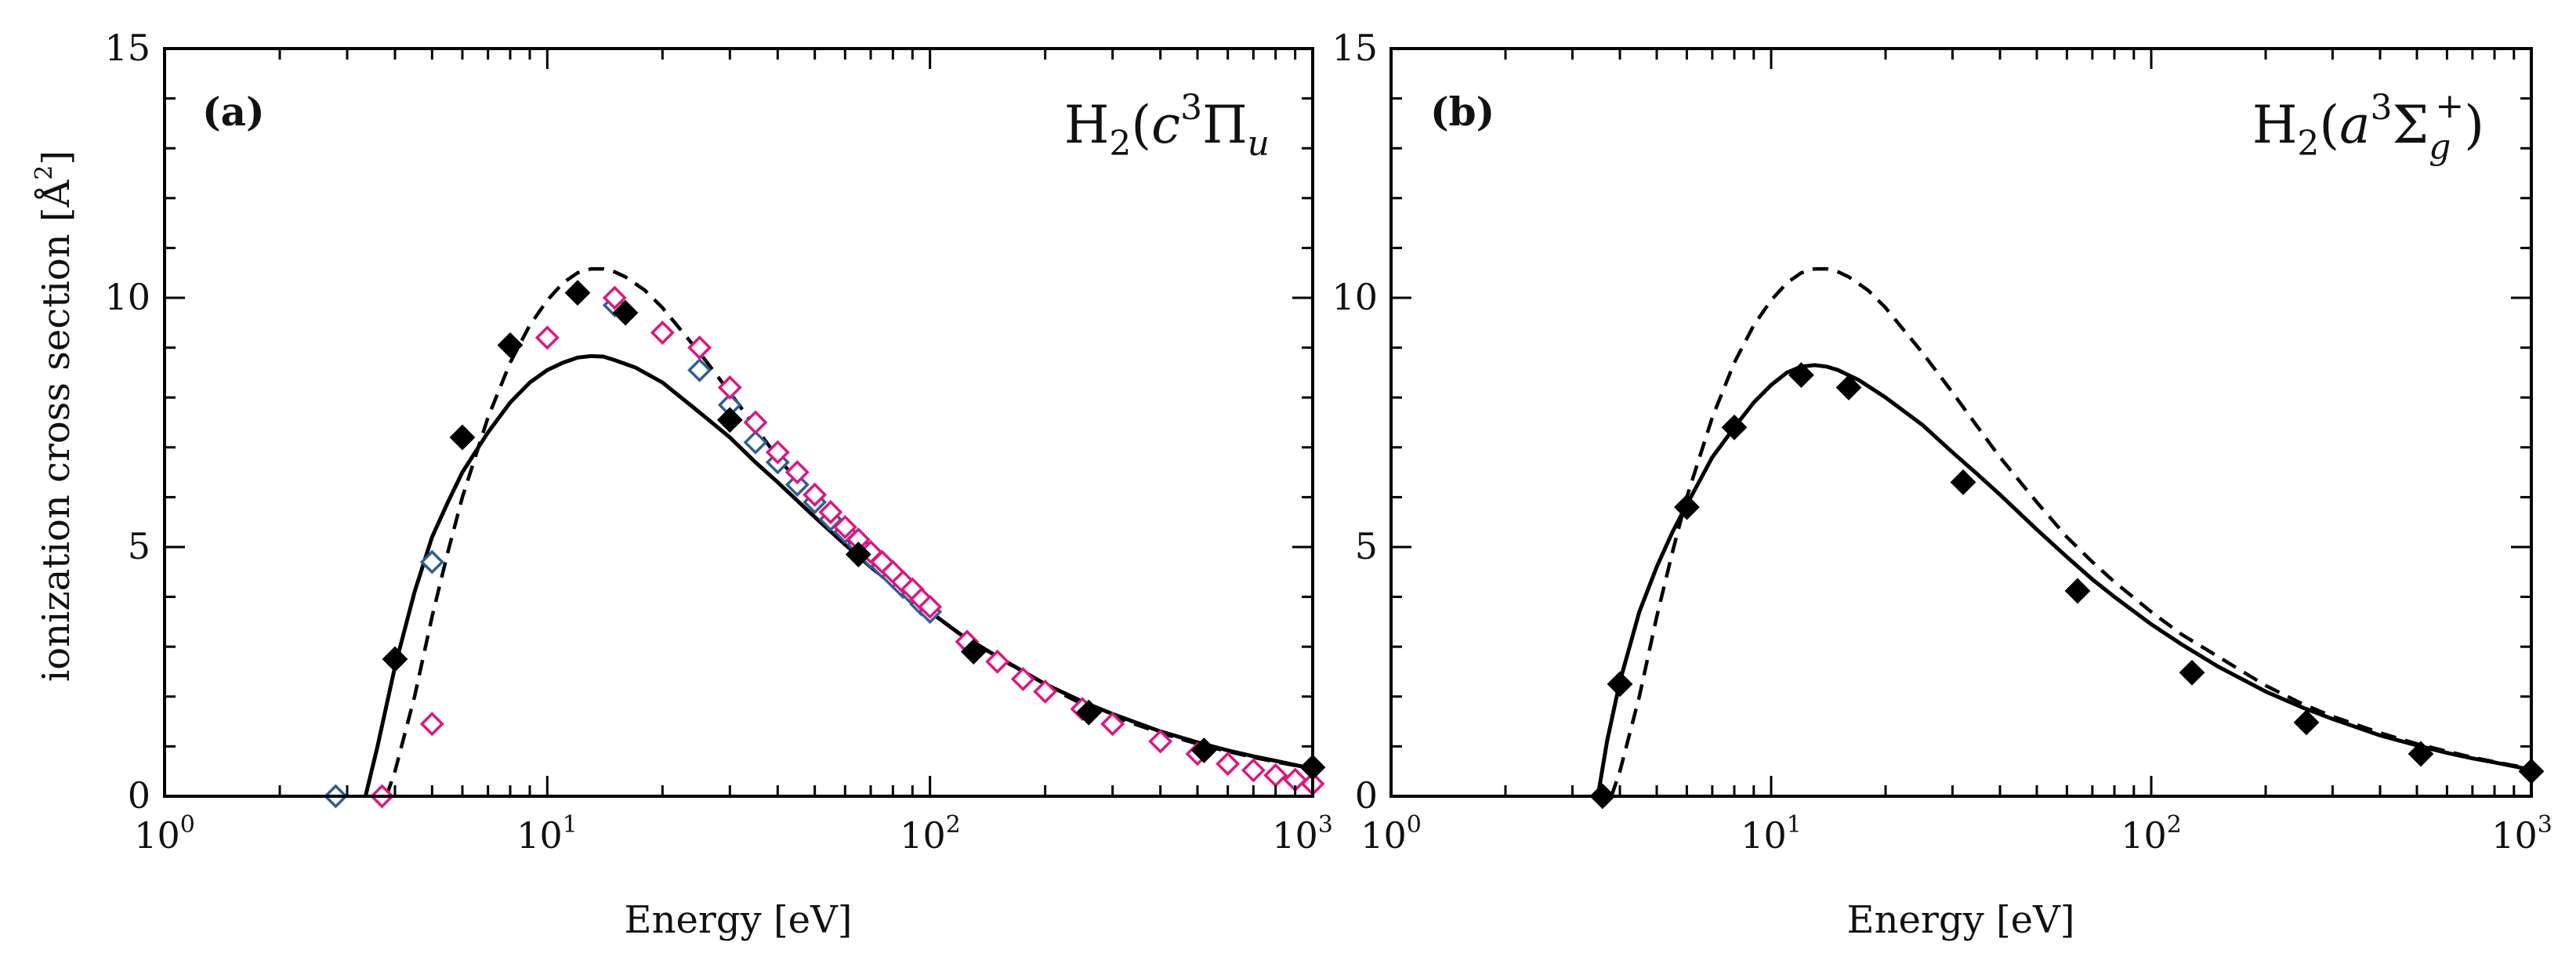 This screenshot has width=2576, height=971. What do you see at coordinates (1462, 112) in the screenshot?
I see `panel-letter-b: (b)` at bounding box center [1462, 112].